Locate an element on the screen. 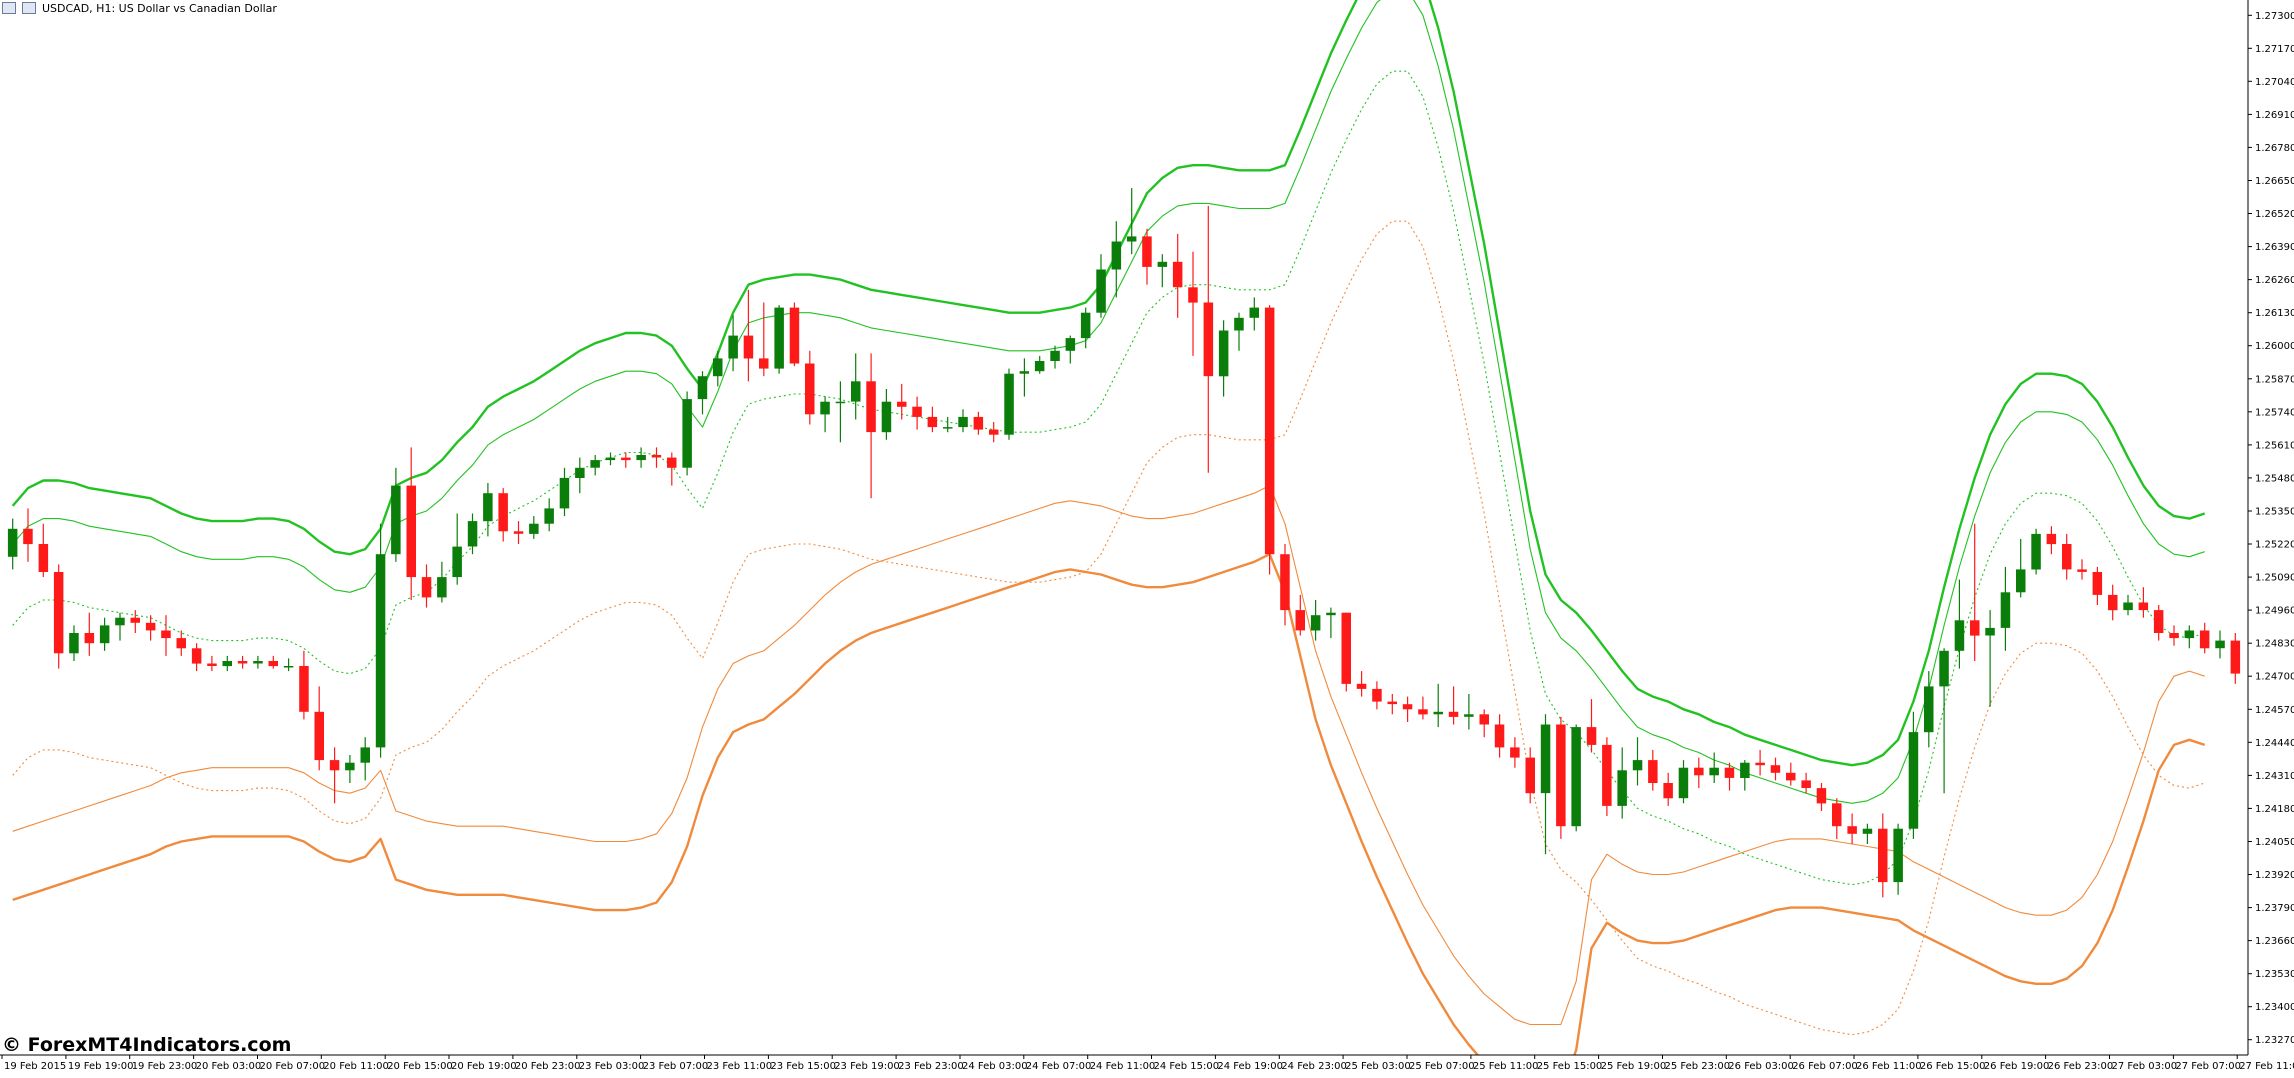 The image size is (2294, 1078). chart-properties-icon is located at coordinates (29, 8).